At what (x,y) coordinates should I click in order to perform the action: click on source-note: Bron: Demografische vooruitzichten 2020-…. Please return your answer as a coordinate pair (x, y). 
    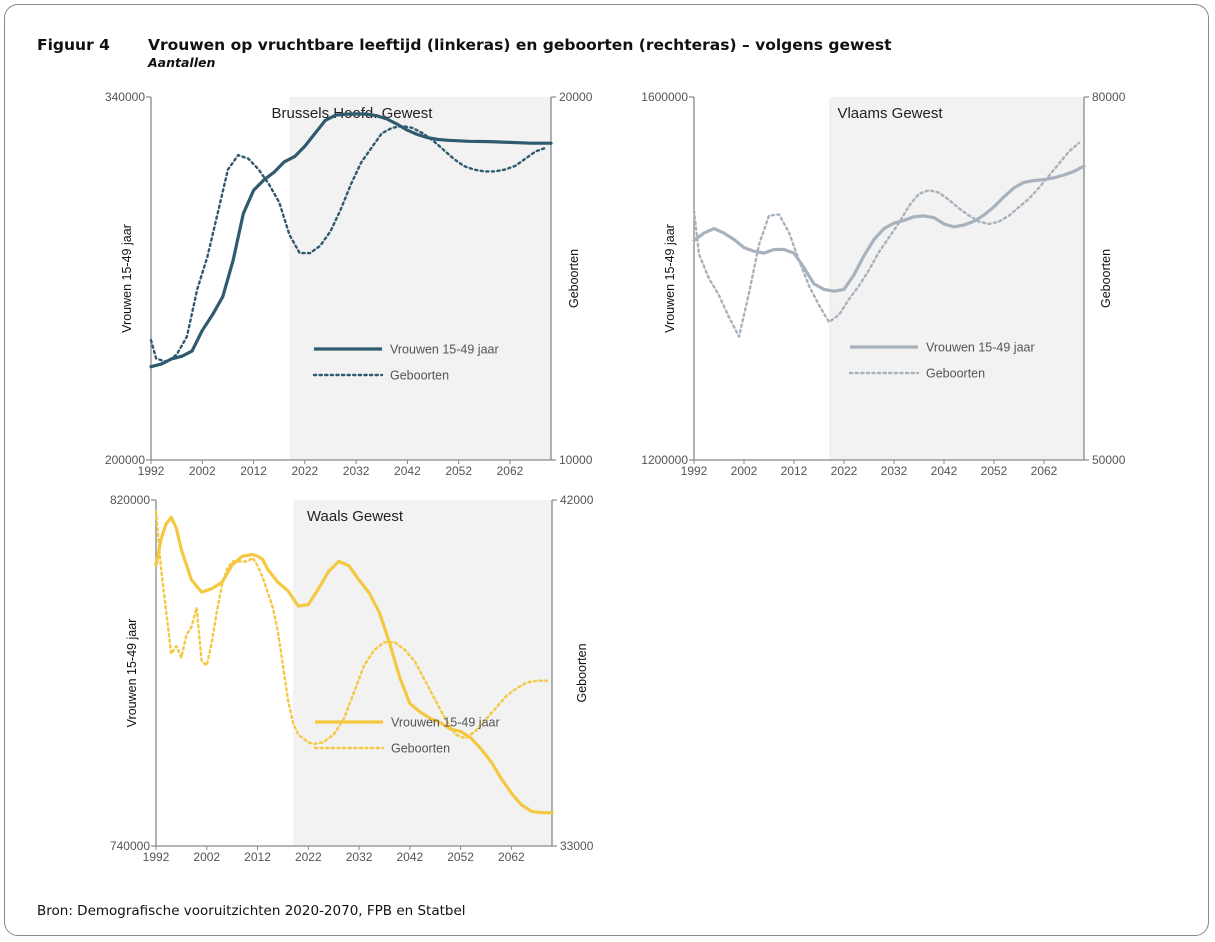
    Looking at the image, I should click on (251, 911).